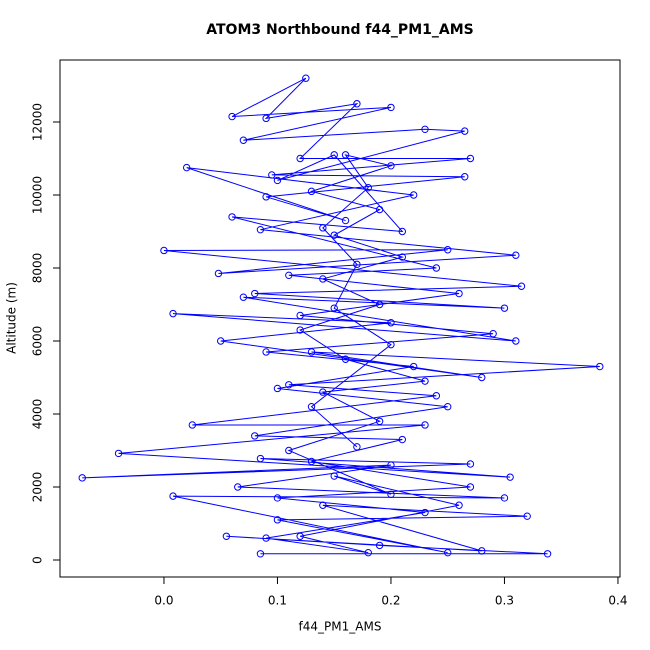 Image resolution: width=650 pixels, height=650 pixels. What do you see at coordinates (38, 341) in the screenshot?
I see `y-tick-label: 6000` at bounding box center [38, 341].